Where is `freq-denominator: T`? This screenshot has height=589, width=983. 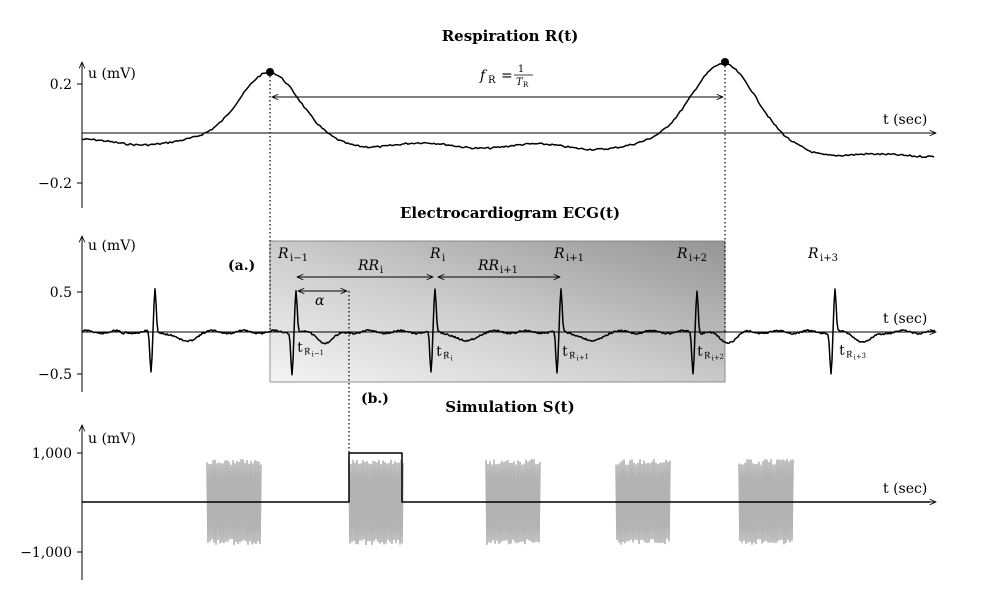
freq-denominator: T is located at coordinates (520, 82).